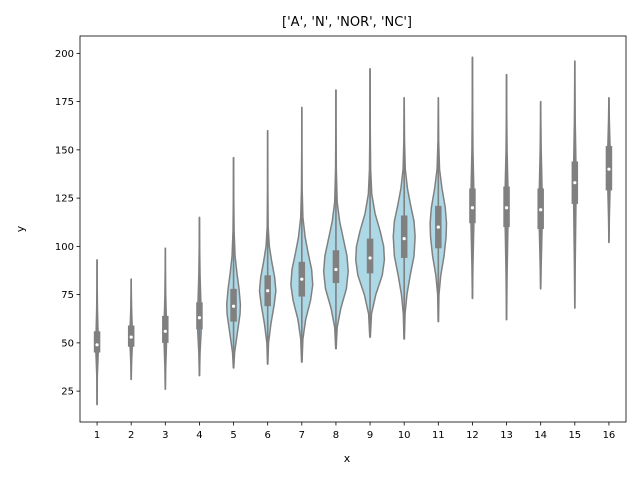 This screenshot has height=480, width=640. What do you see at coordinates (438, 435) in the screenshot?
I see `x-tick-label: 11` at bounding box center [438, 435].